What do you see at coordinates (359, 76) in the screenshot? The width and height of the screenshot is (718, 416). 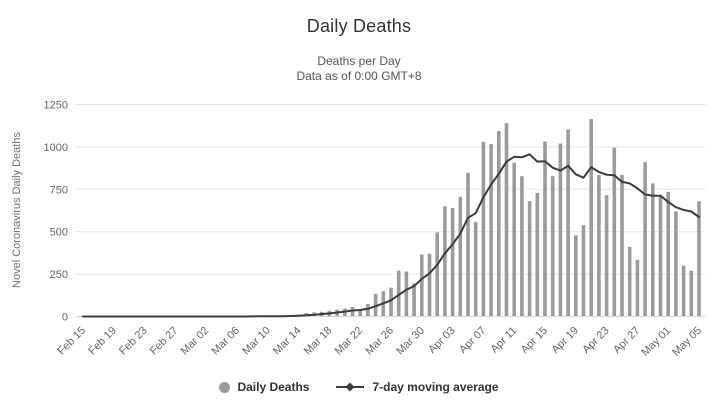 I see `subtitle-line-2: Data as of 0:00 GMT+8` at bounding box center [359, 76].